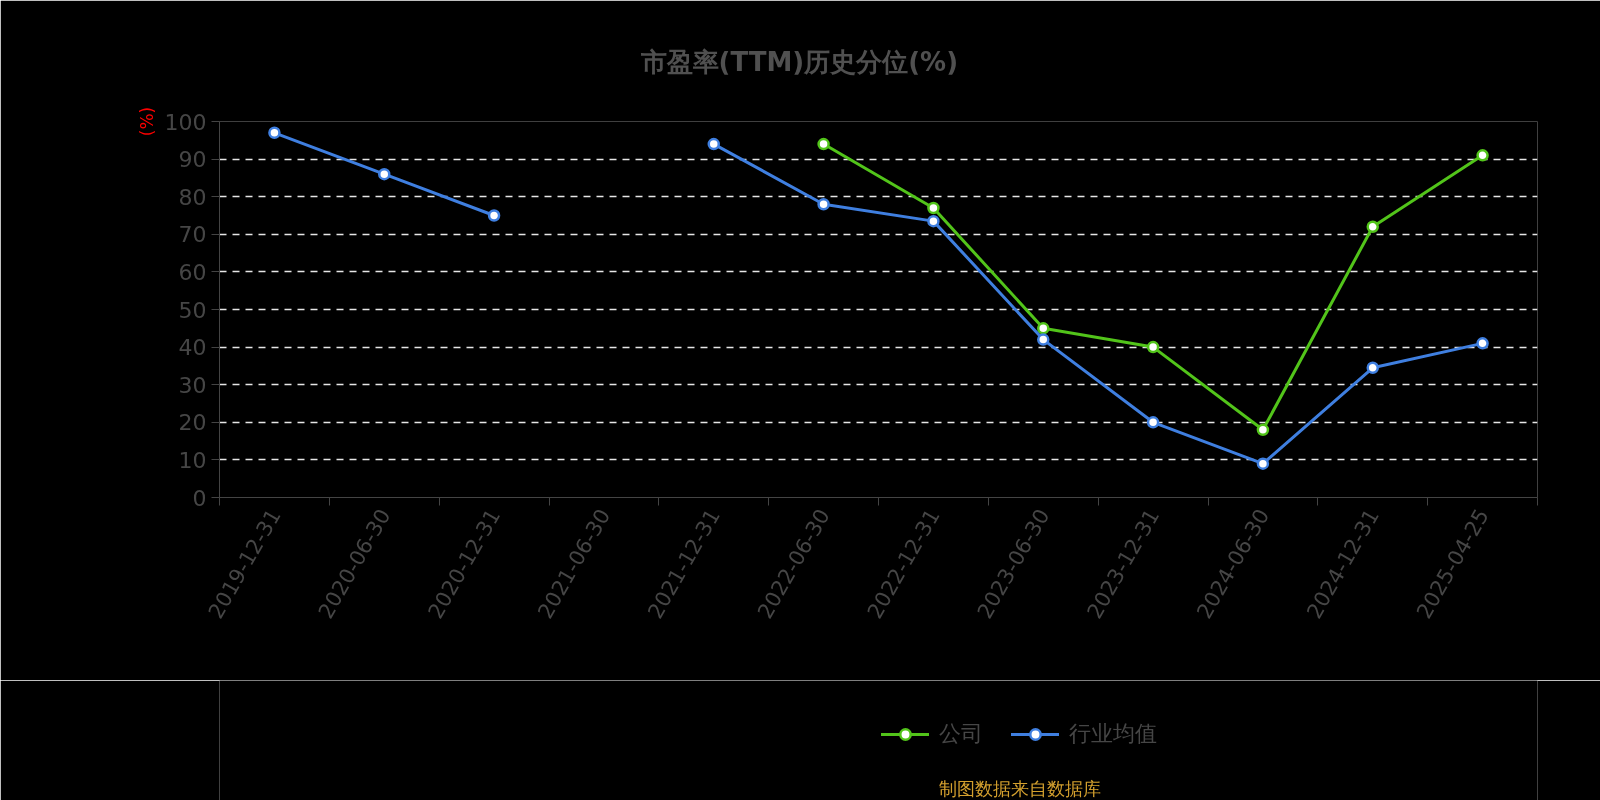 This screenshot has width=1600, height=800. I want to click on legend-label: 公司, so click(961, 734).